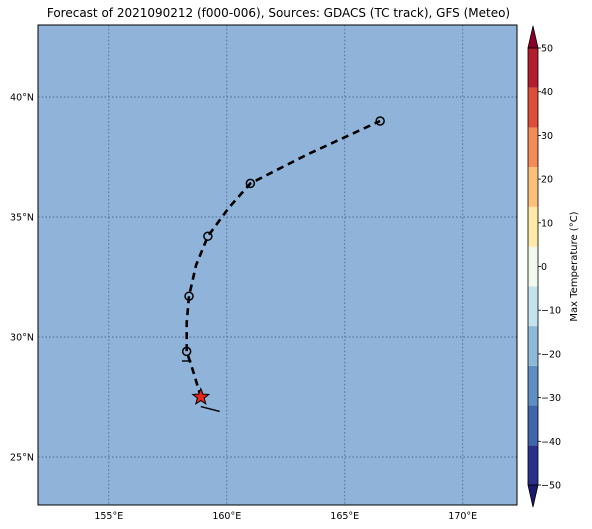 Image resolution: width=592 pixels, height=529 pixels. Describe the element at coordinates (22, 338) in the screenshot. I see `lat-tick-label: 30°N` at that location.